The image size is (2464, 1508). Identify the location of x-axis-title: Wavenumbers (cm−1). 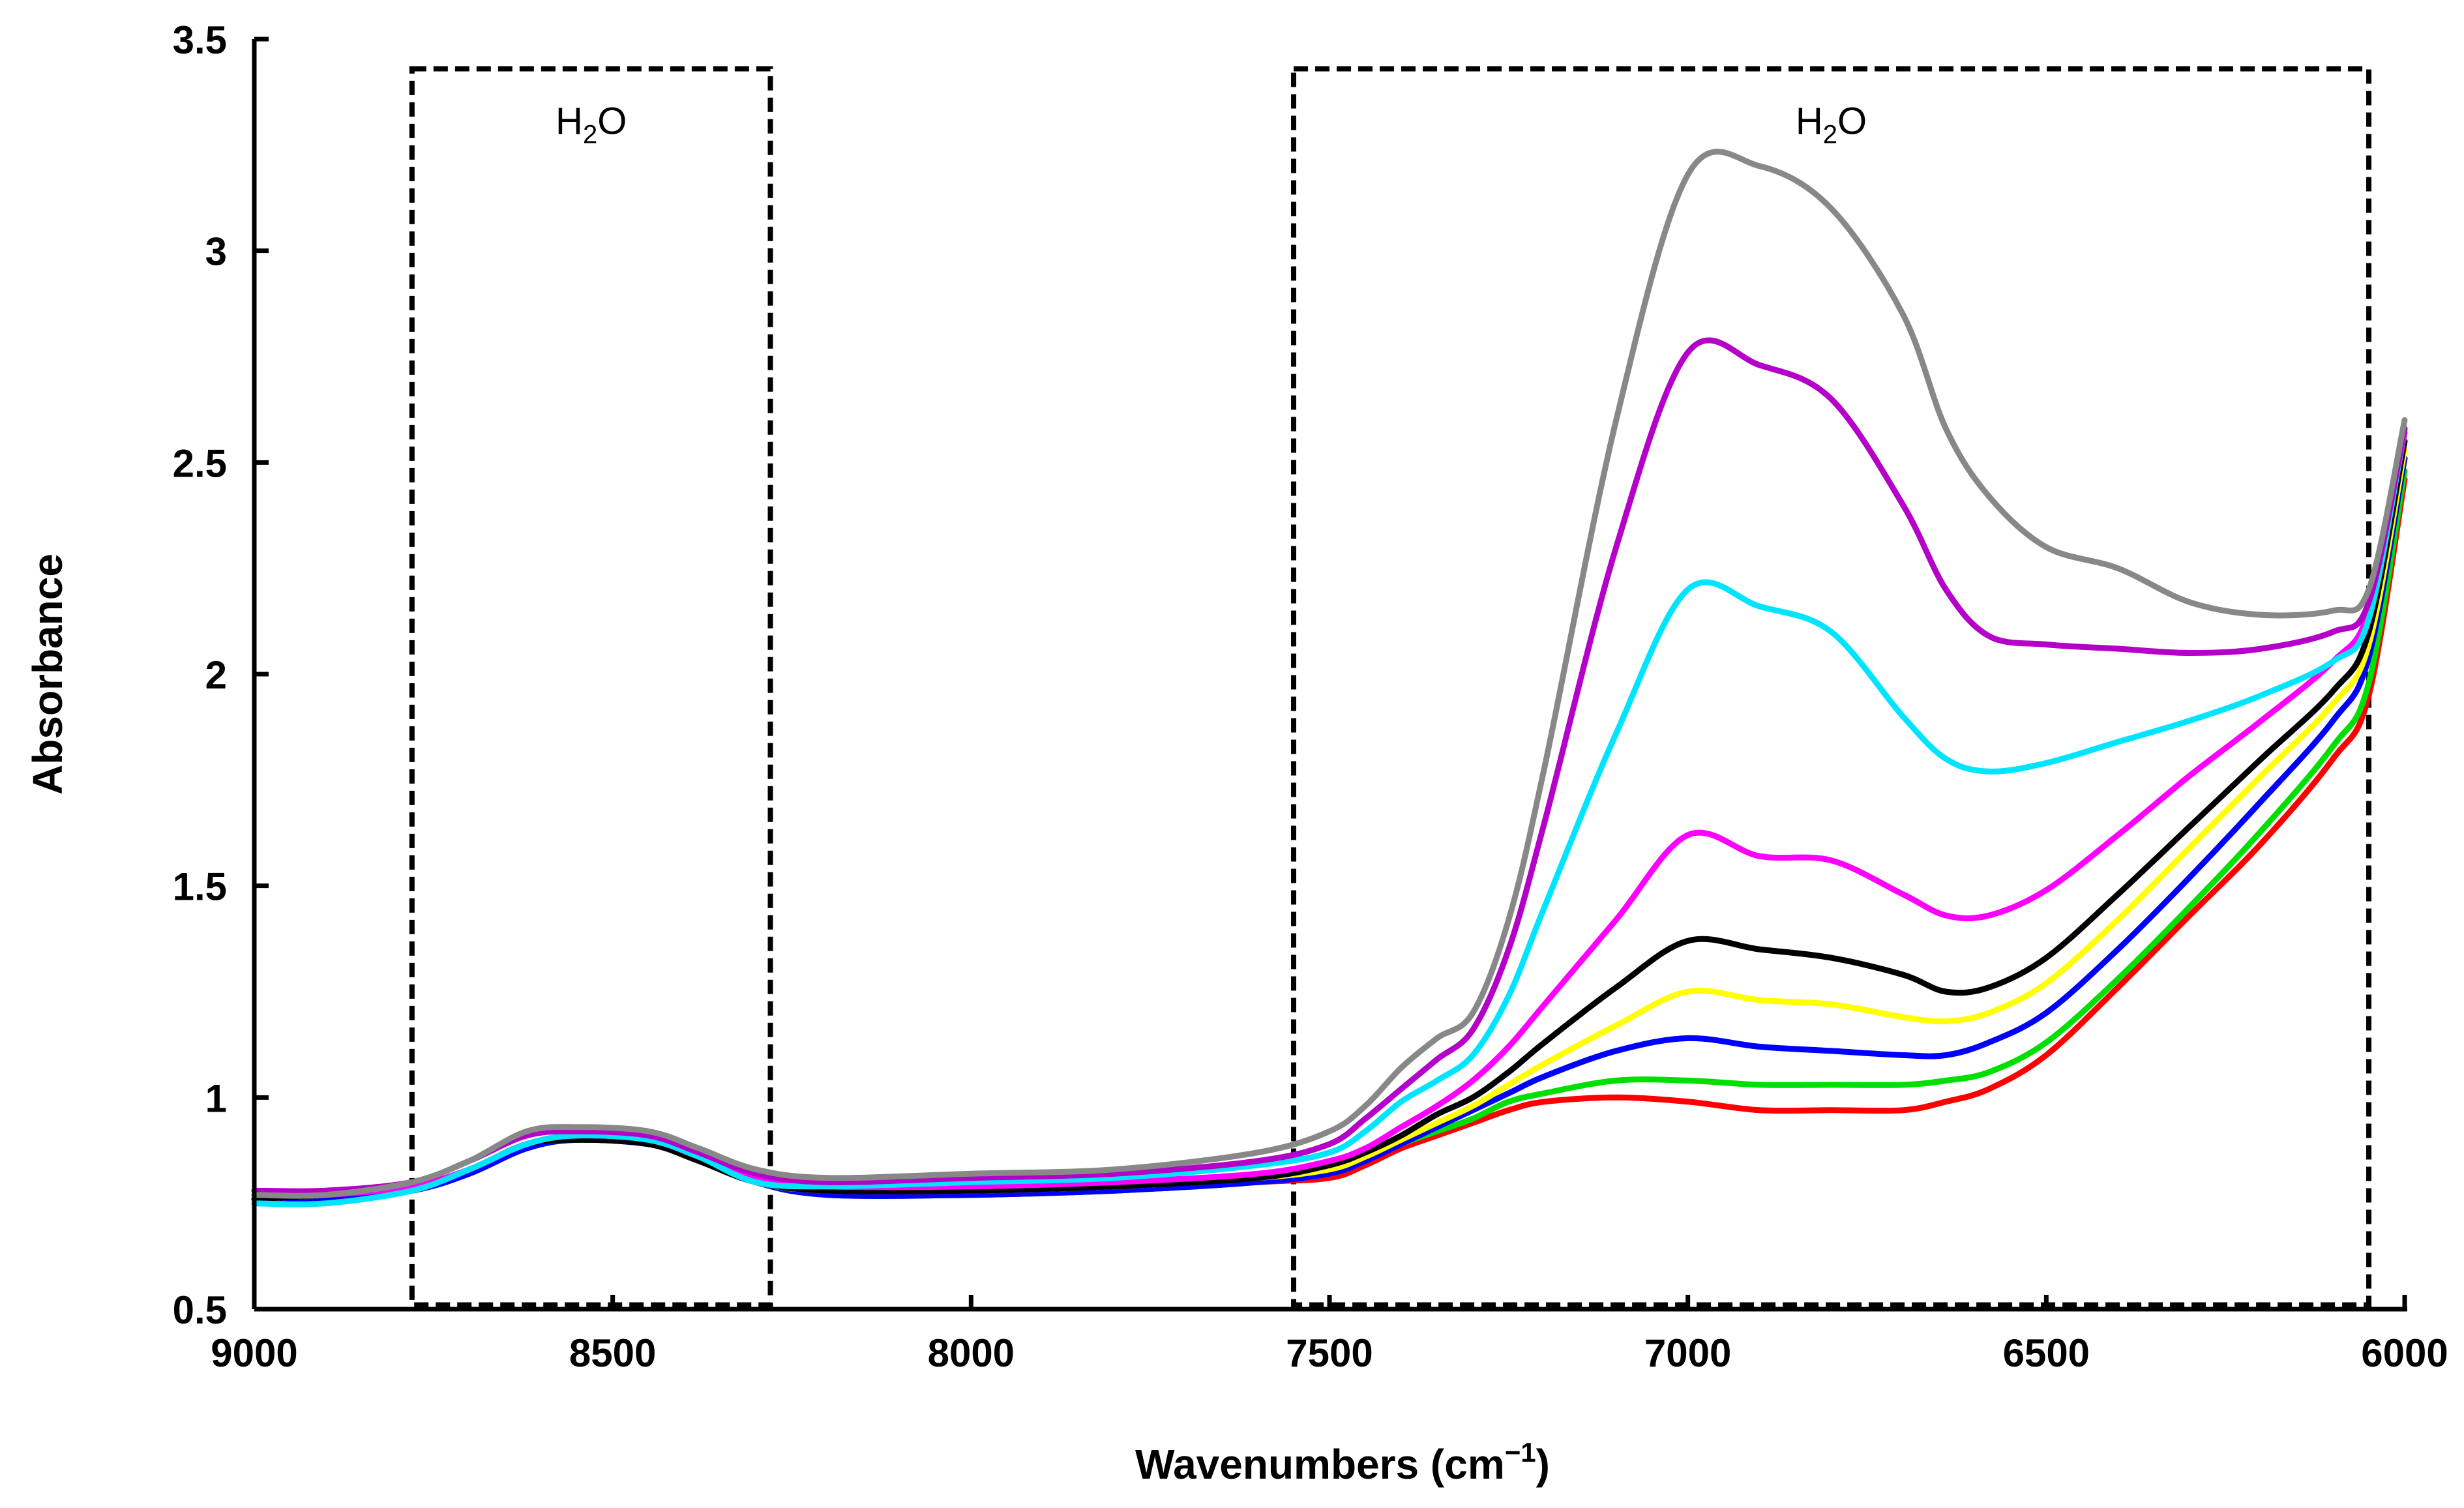
(1342, 1462).